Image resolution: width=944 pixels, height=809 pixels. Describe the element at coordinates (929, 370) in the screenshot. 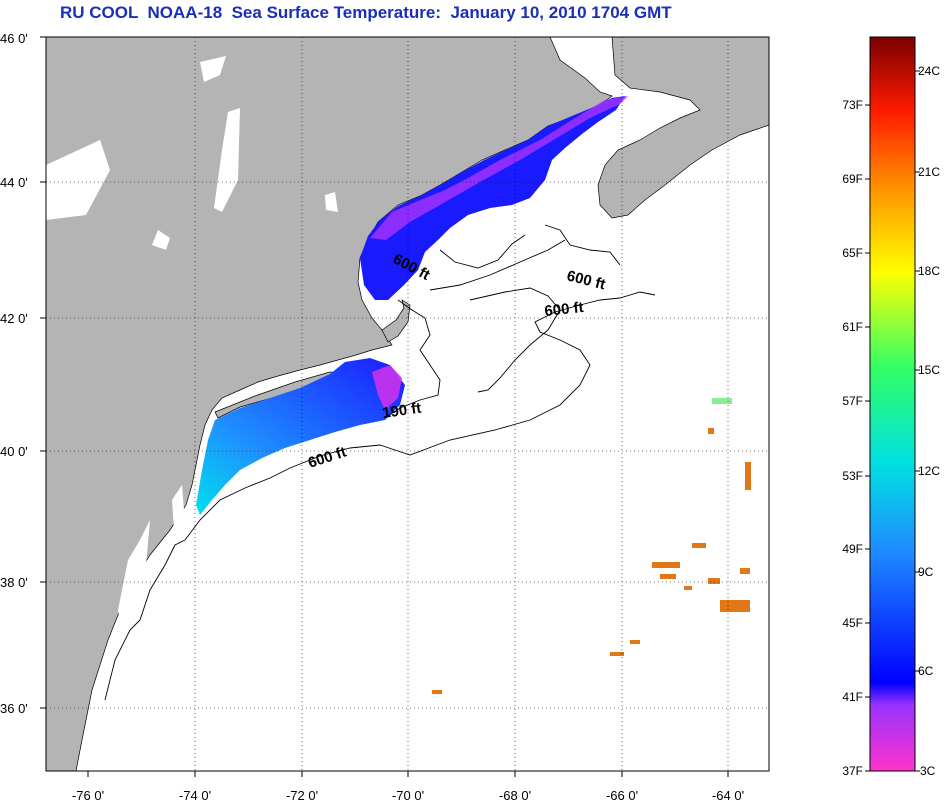

I see `colorbar-c-label: 15C` at that location.